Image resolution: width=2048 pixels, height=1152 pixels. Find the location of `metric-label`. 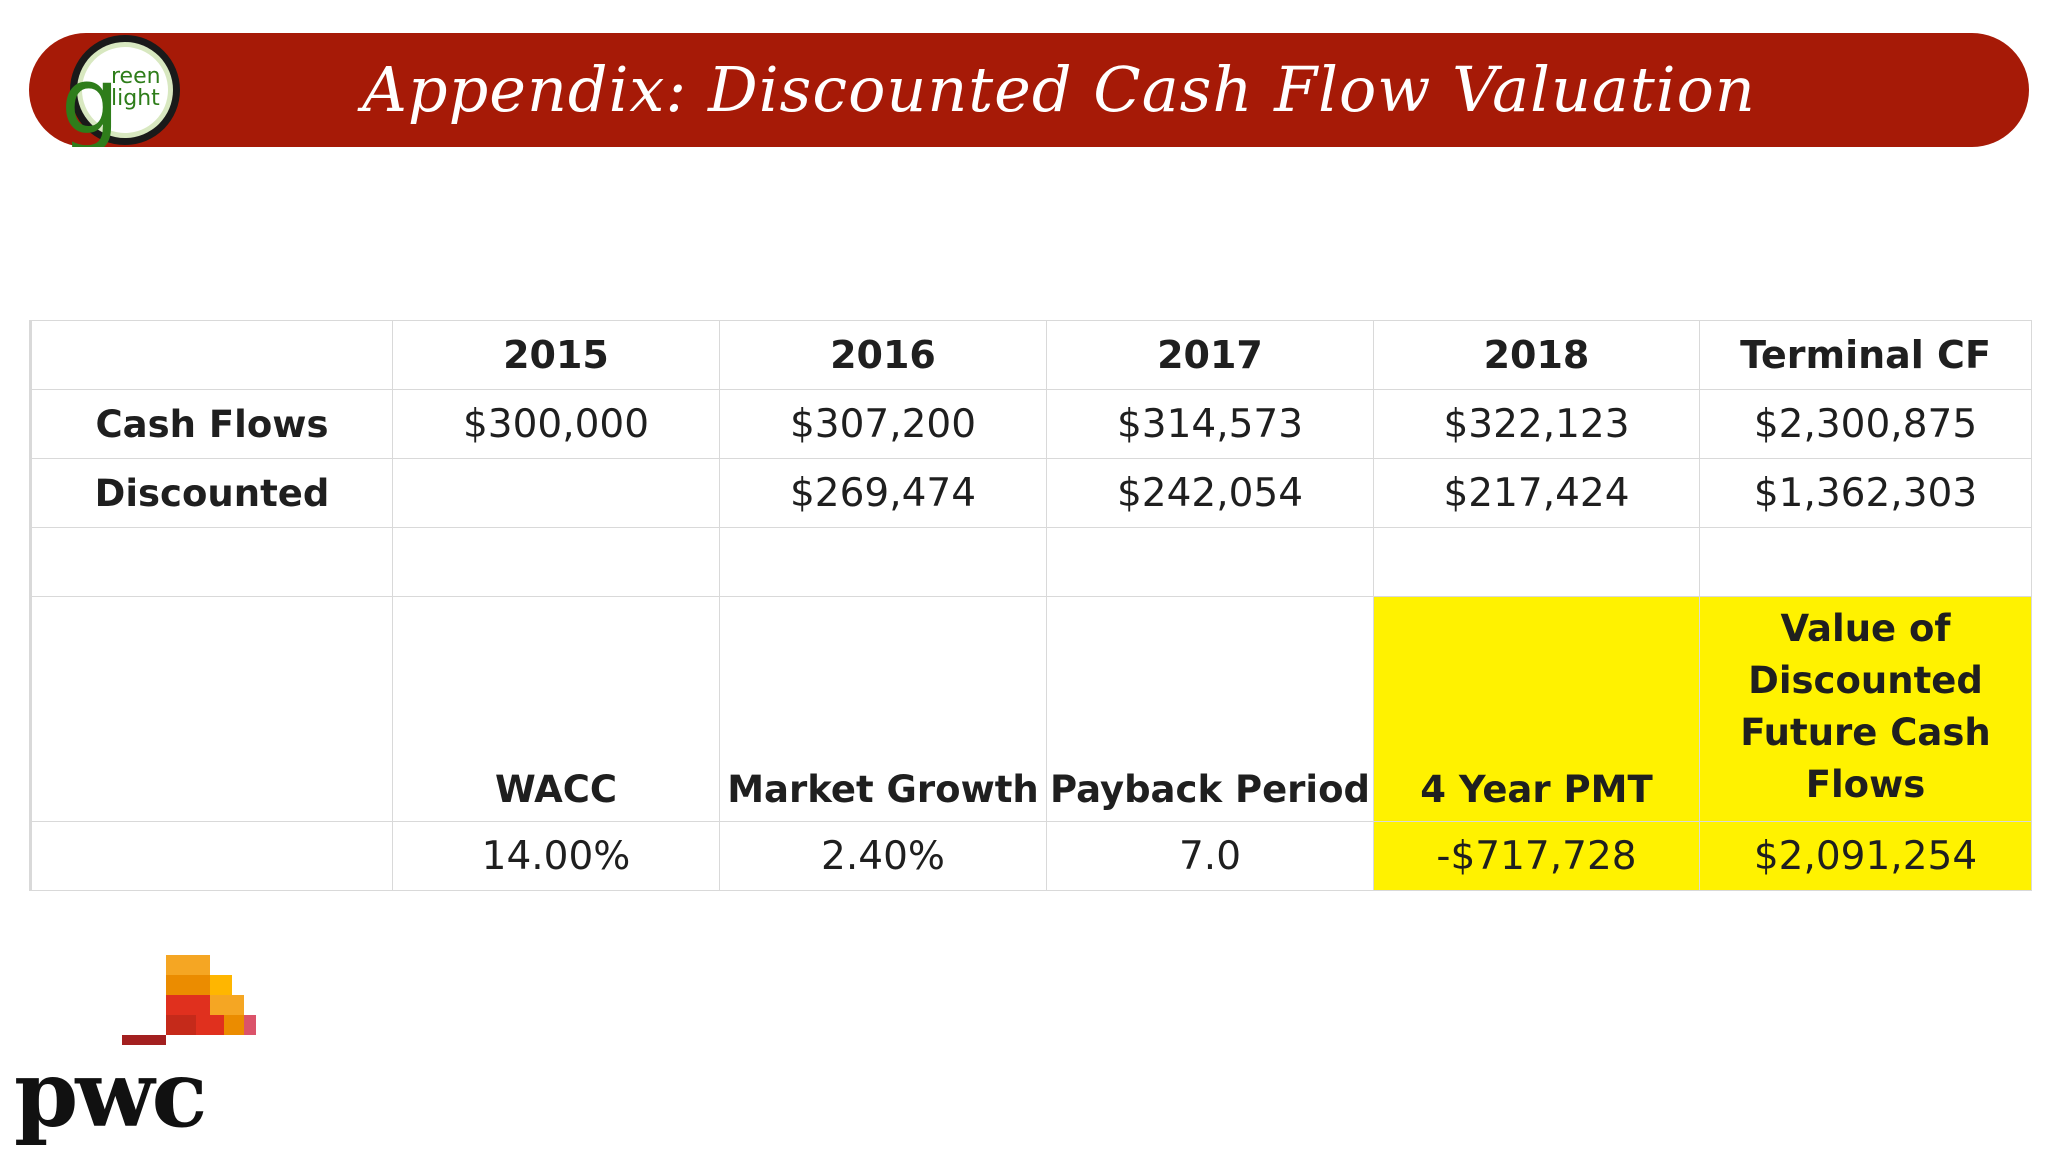

metric-label is located at coordinates (211, 709).